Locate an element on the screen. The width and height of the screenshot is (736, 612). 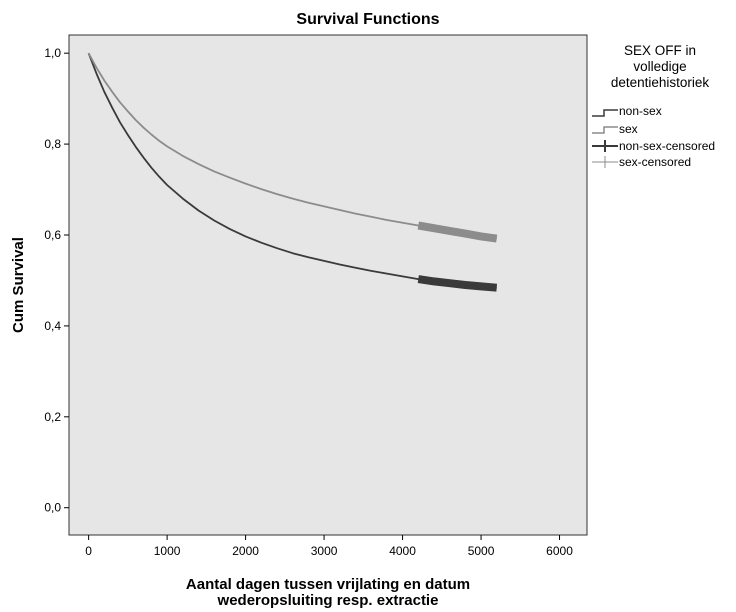
x-tick-label: 2000 is located at coordinates (245, 551).